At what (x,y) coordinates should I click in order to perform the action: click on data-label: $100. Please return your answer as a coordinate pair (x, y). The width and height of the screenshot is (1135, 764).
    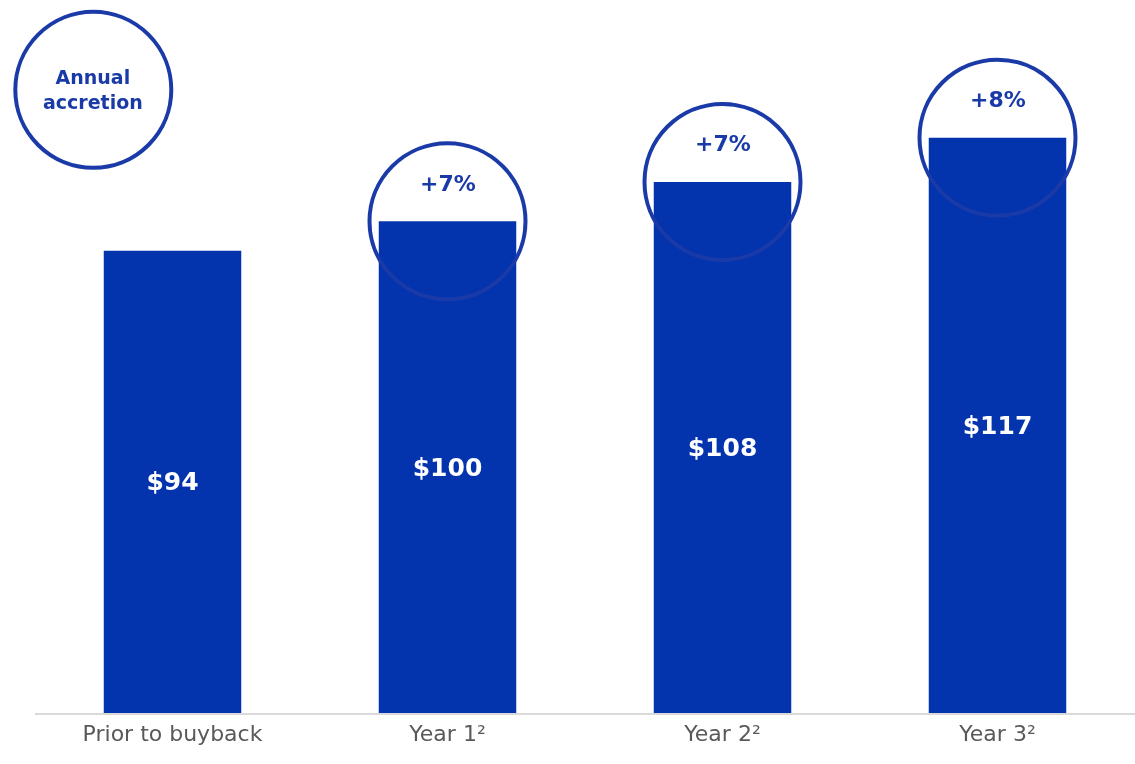
    Looking at the image, I should click on (447, 467).